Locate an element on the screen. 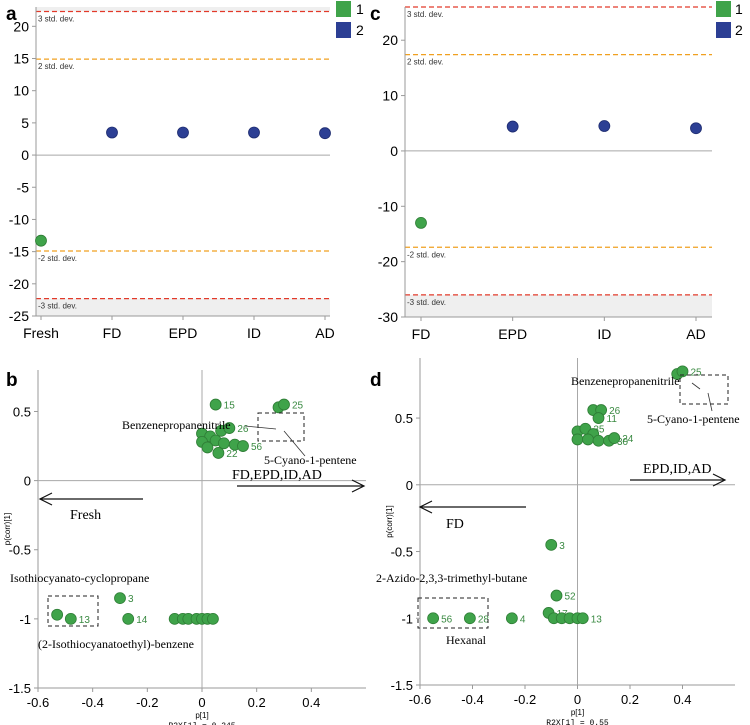 This screenshot has height=725, width=750. panel-letter-b: b is located at coordinates (12, 380).